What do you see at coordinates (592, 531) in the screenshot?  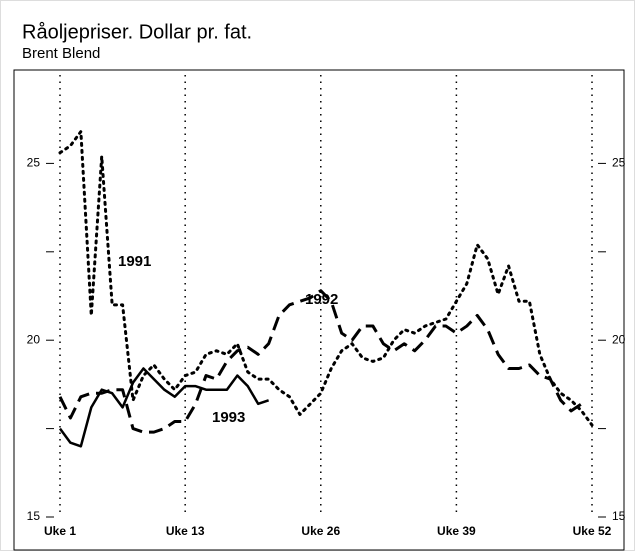 I see `x-tick-label: Uke 52` at bounding box center [592, 531].